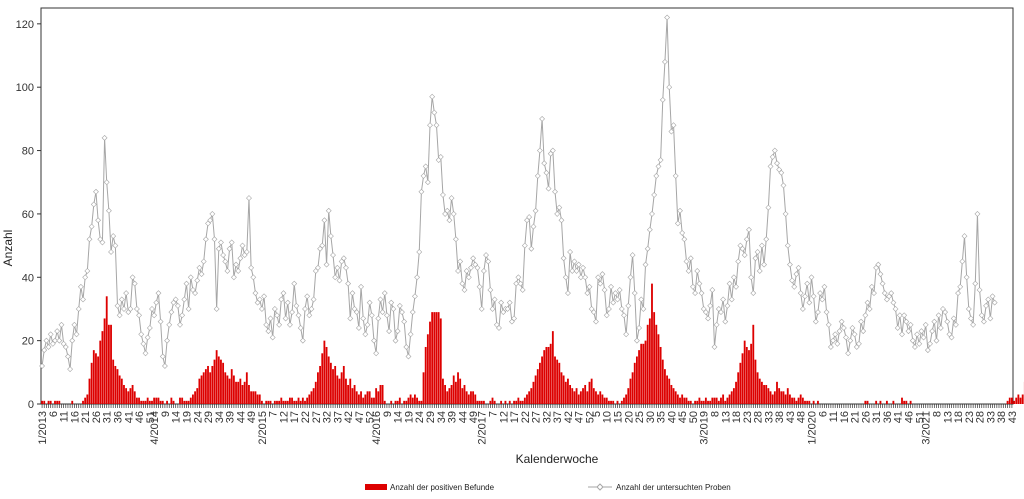 This screenshot has width=1024, height=499. Describe the element at coordinates (284, 417) in the screenshot. I see `x-tick-label: 12` at that location.